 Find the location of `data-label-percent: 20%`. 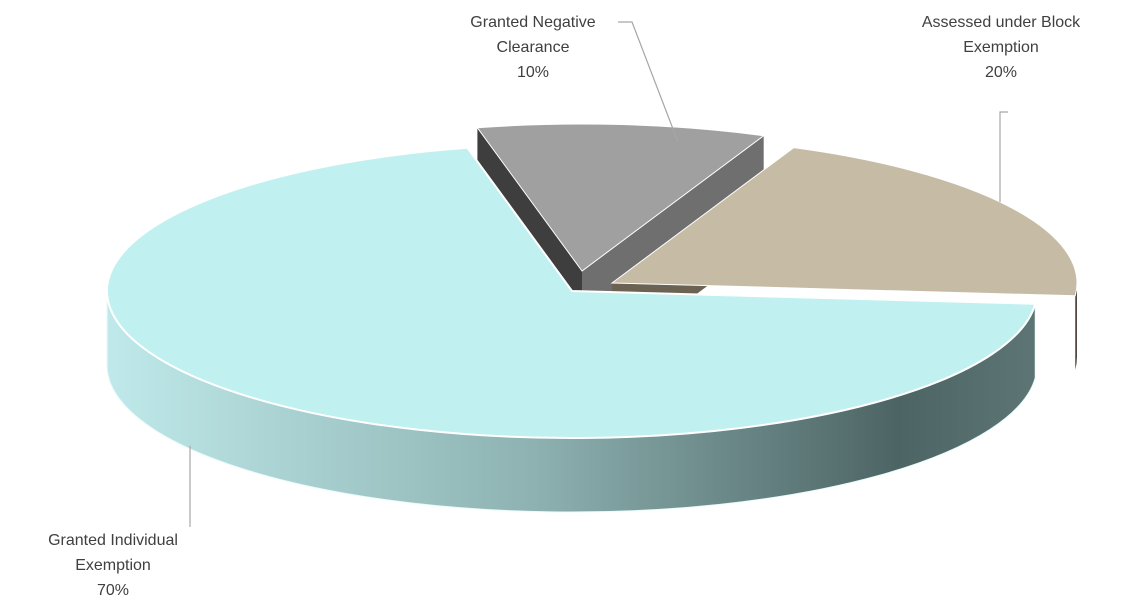

data-label-percent: 20% is located at coordinates (1001, 72).